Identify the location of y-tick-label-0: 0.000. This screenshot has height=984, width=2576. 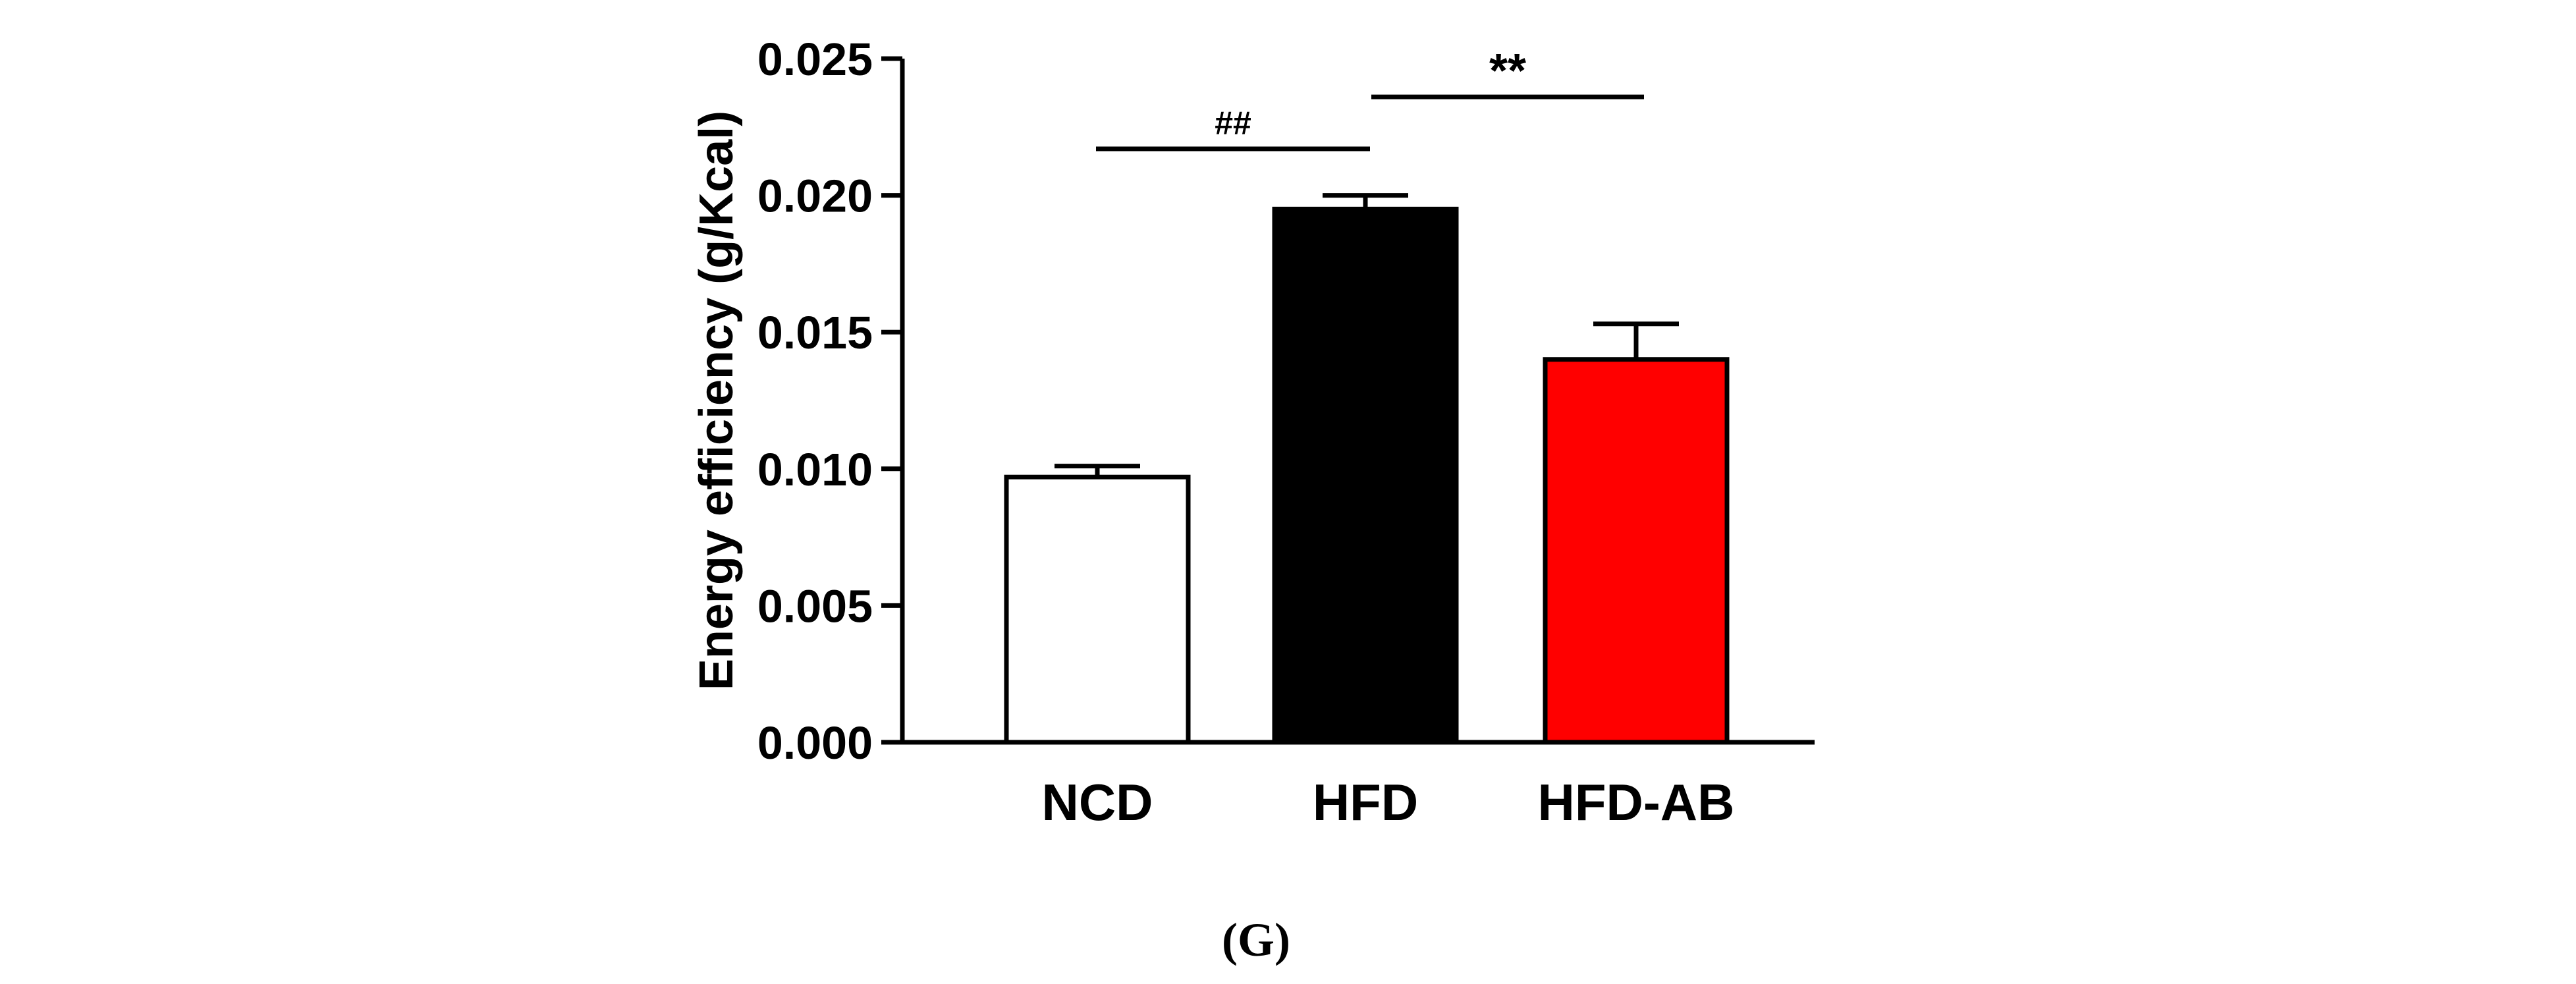
(815, 743).